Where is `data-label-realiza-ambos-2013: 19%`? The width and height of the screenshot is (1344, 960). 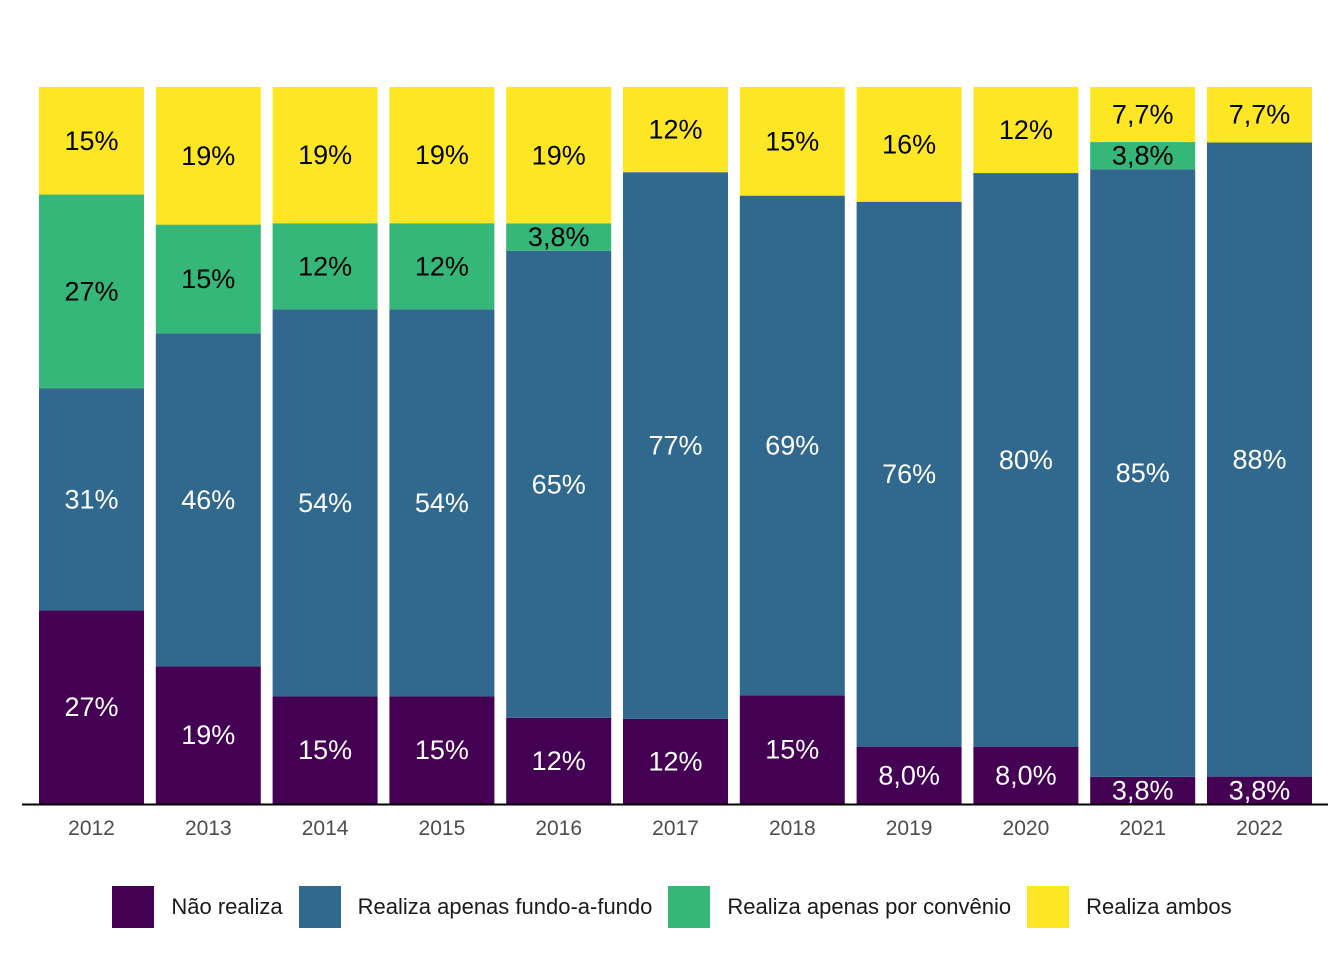 data-label-realiza-ambos-2013: 19% is located at coordinates (208, 156).